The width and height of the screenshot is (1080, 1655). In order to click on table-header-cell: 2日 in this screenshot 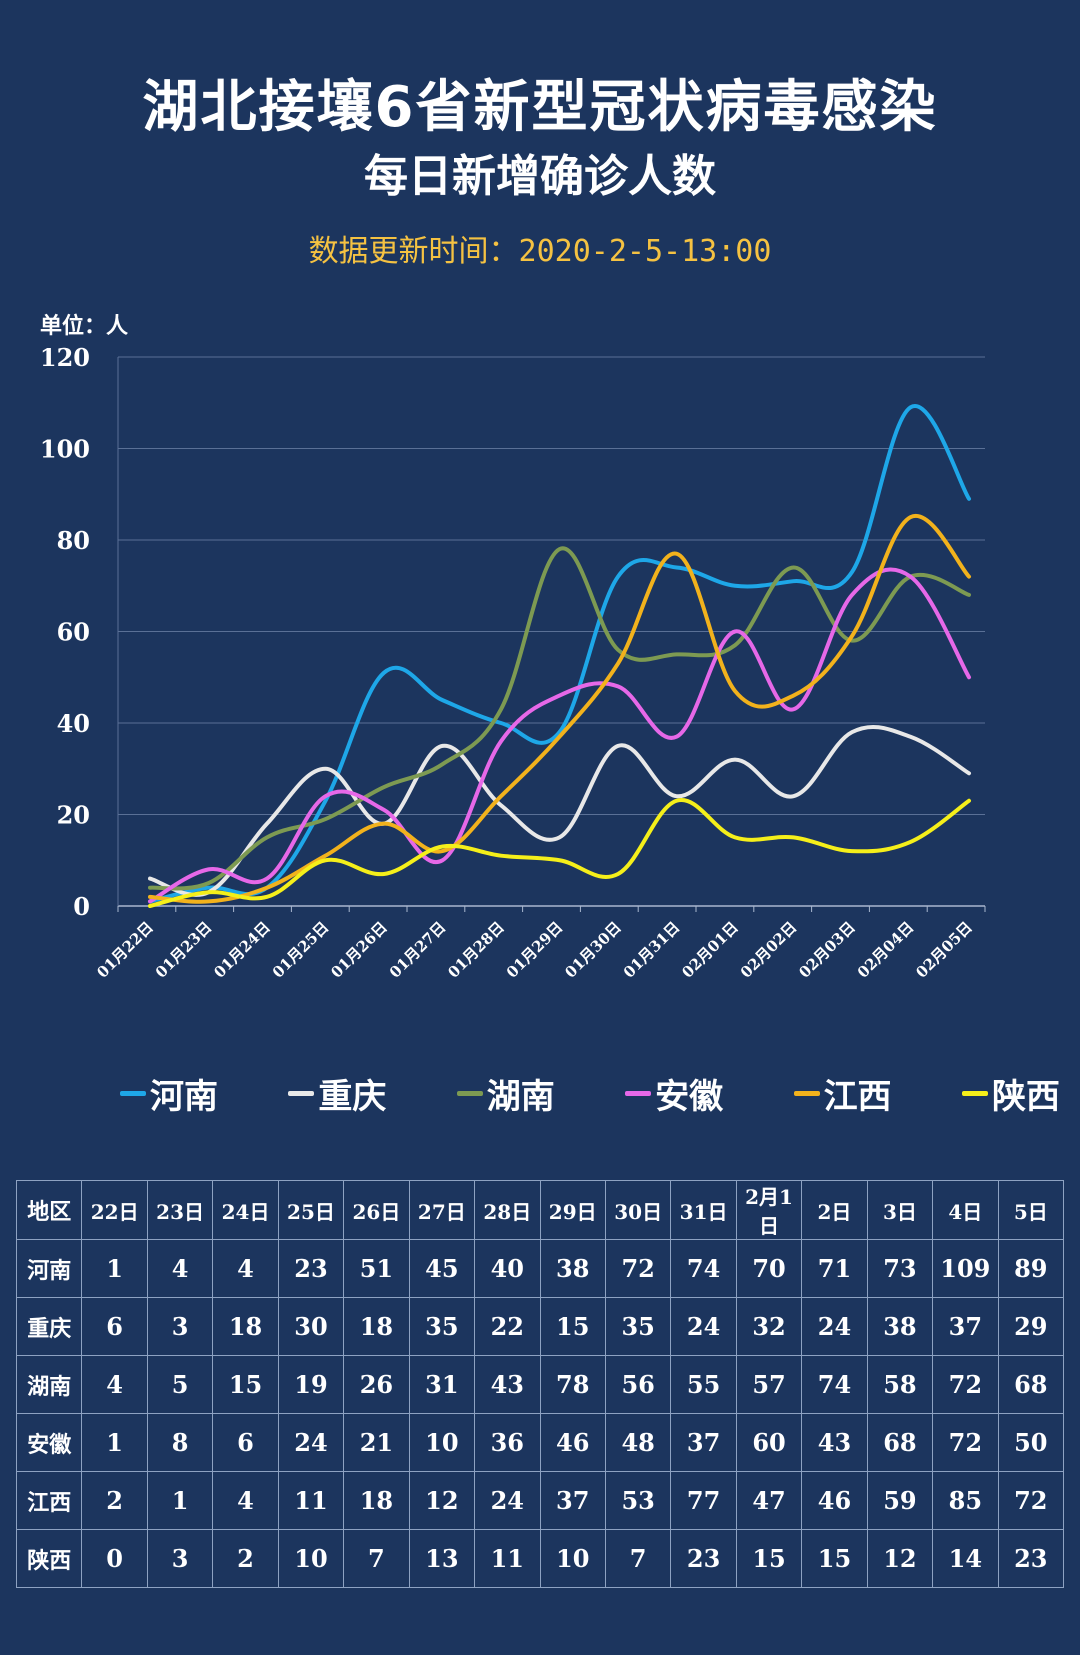, I will do `click(834, 1210)`.